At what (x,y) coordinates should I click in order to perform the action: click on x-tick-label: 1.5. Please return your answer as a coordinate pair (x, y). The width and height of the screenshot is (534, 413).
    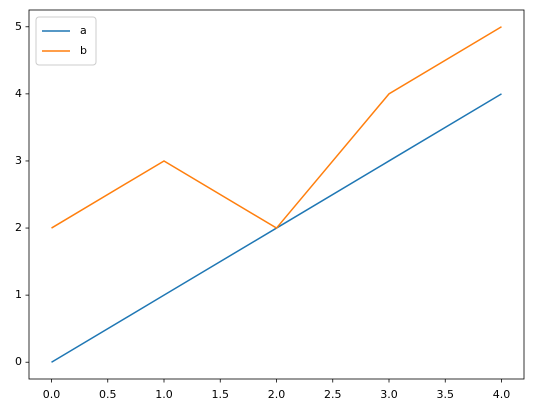
    Looking at the image, I should click on (221, 394).